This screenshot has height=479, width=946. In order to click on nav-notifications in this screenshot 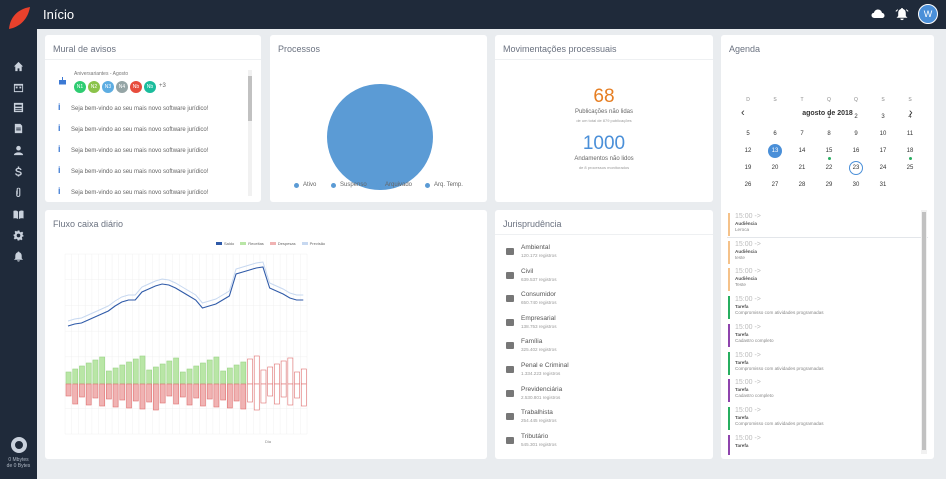, I will do `click(18, 256)`.